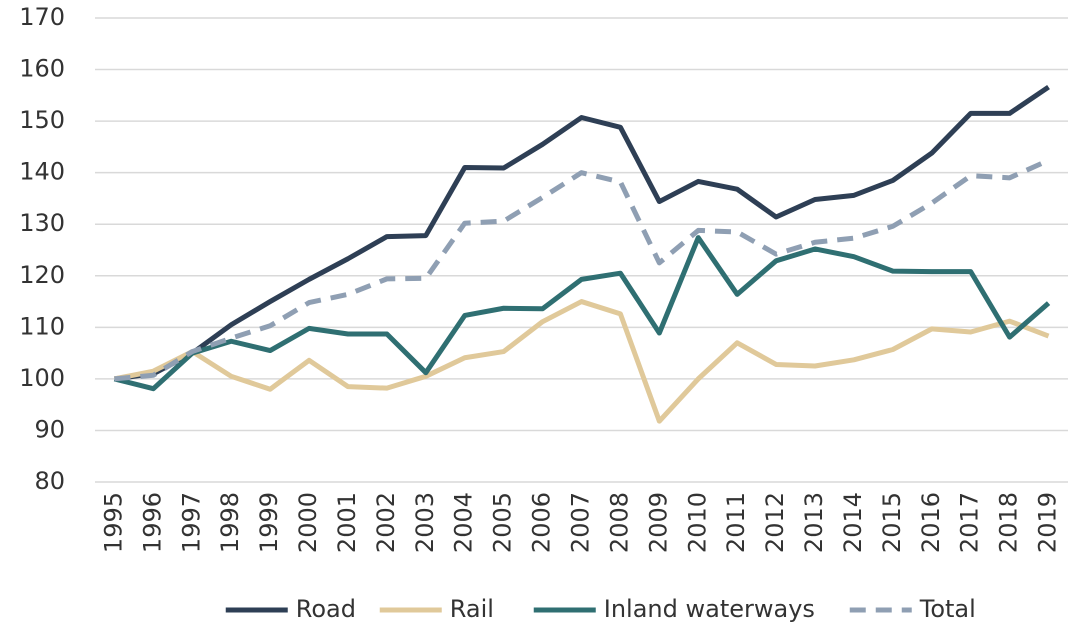 This screenshot has width=1092, height=627. What do you see at coordinates (42, 17) in the screenshot?
I see `y-tick-label: 170` at bounding box center [42, 17].